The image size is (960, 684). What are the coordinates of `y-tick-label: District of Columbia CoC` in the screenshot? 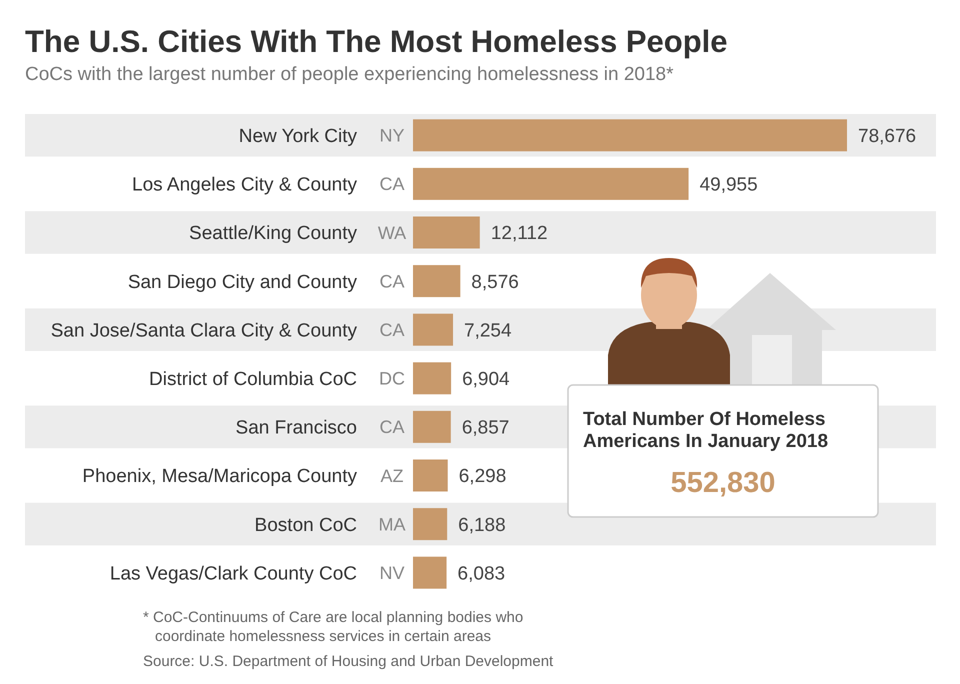 It's located at (253, 379).